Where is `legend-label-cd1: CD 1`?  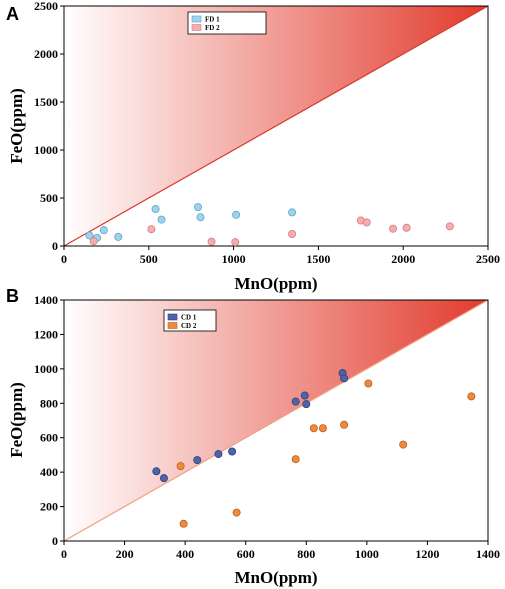 legend-label-cd1: CD 1 is located at coordinates (189, 318).